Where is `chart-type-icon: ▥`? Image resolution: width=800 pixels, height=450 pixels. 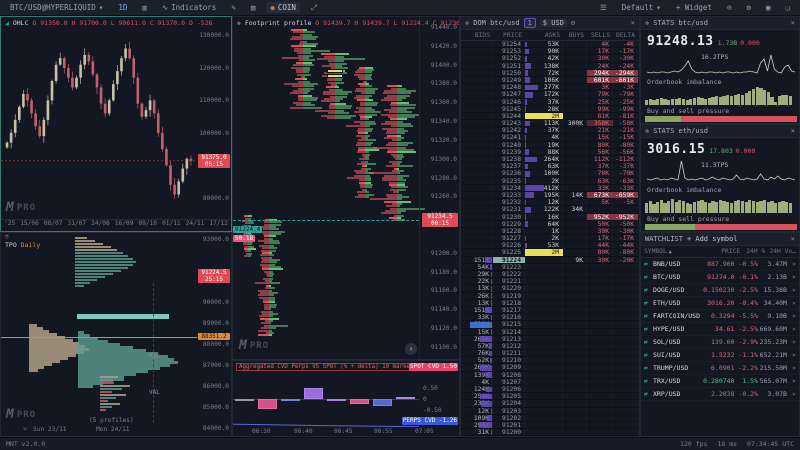 chart-type-icon: ▥ is located at coordinates (144, 7).